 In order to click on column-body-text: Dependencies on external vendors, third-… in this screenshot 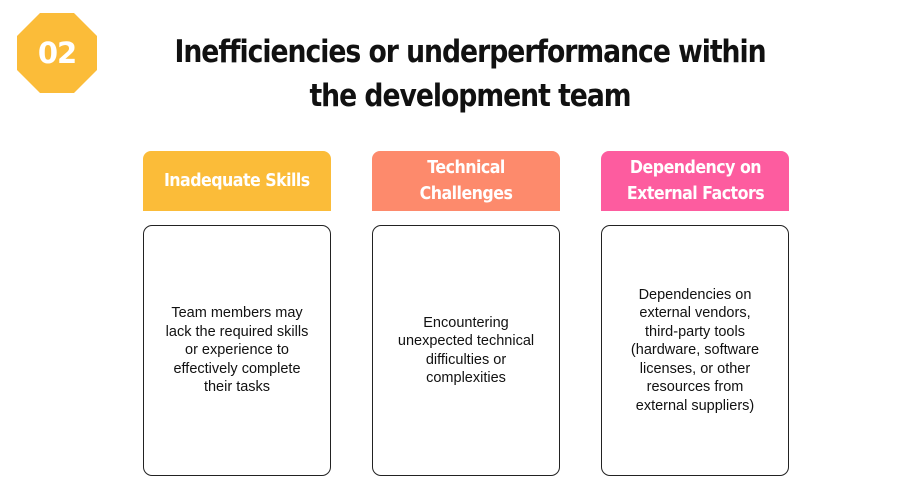, I will do `click(695, 350)`.